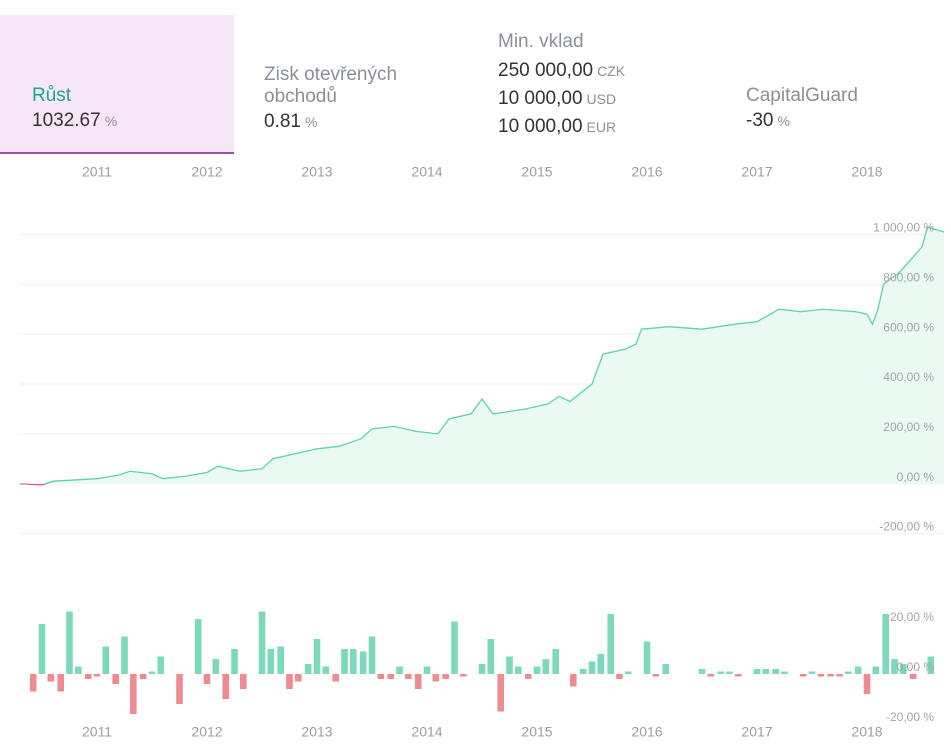  I want to click on x-tick-label: 2011, so click(97, 732).